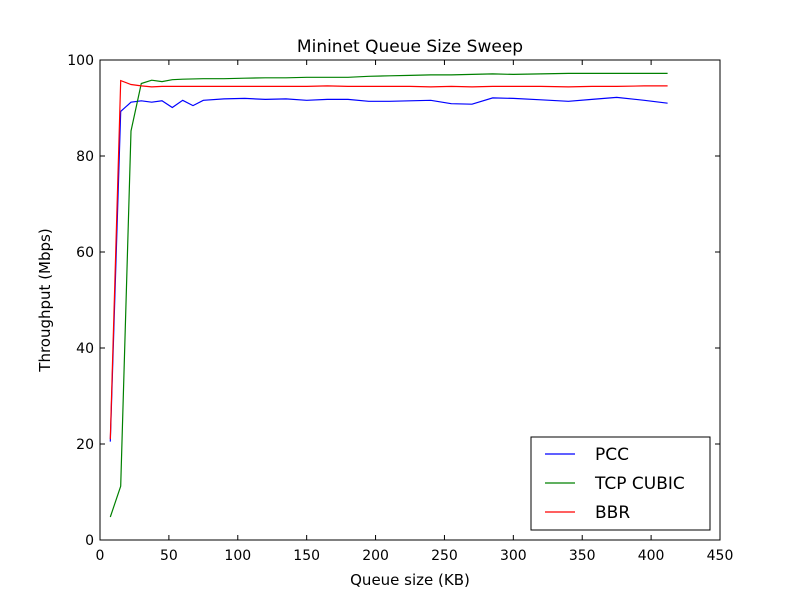 The image size is (800, 600). I want to click on x-tick-label: 100, so click(237, 556).